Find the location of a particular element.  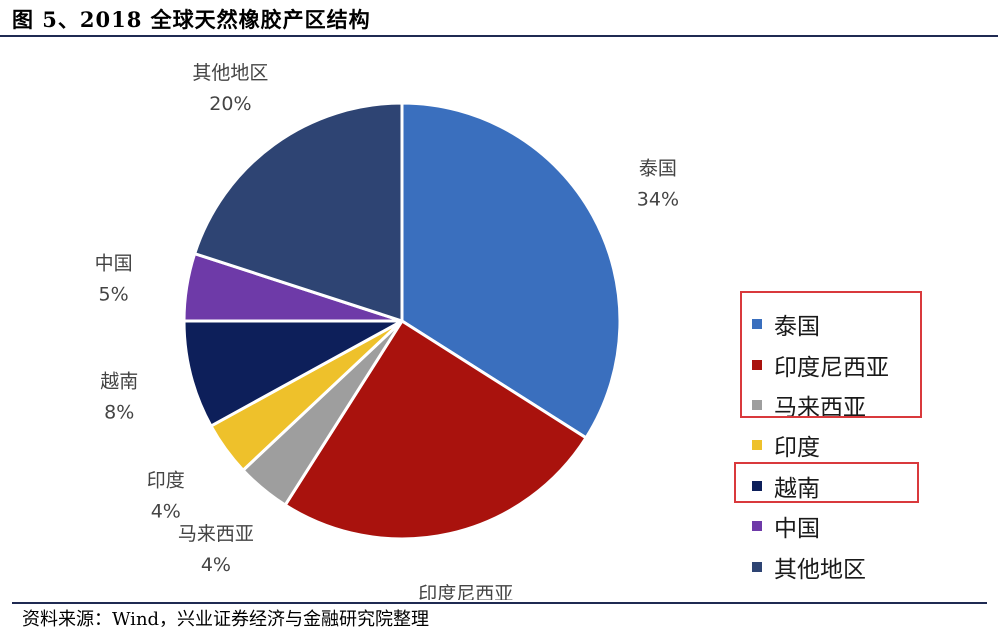

legend-item: 泰国 is located at coordinates (852, 324).